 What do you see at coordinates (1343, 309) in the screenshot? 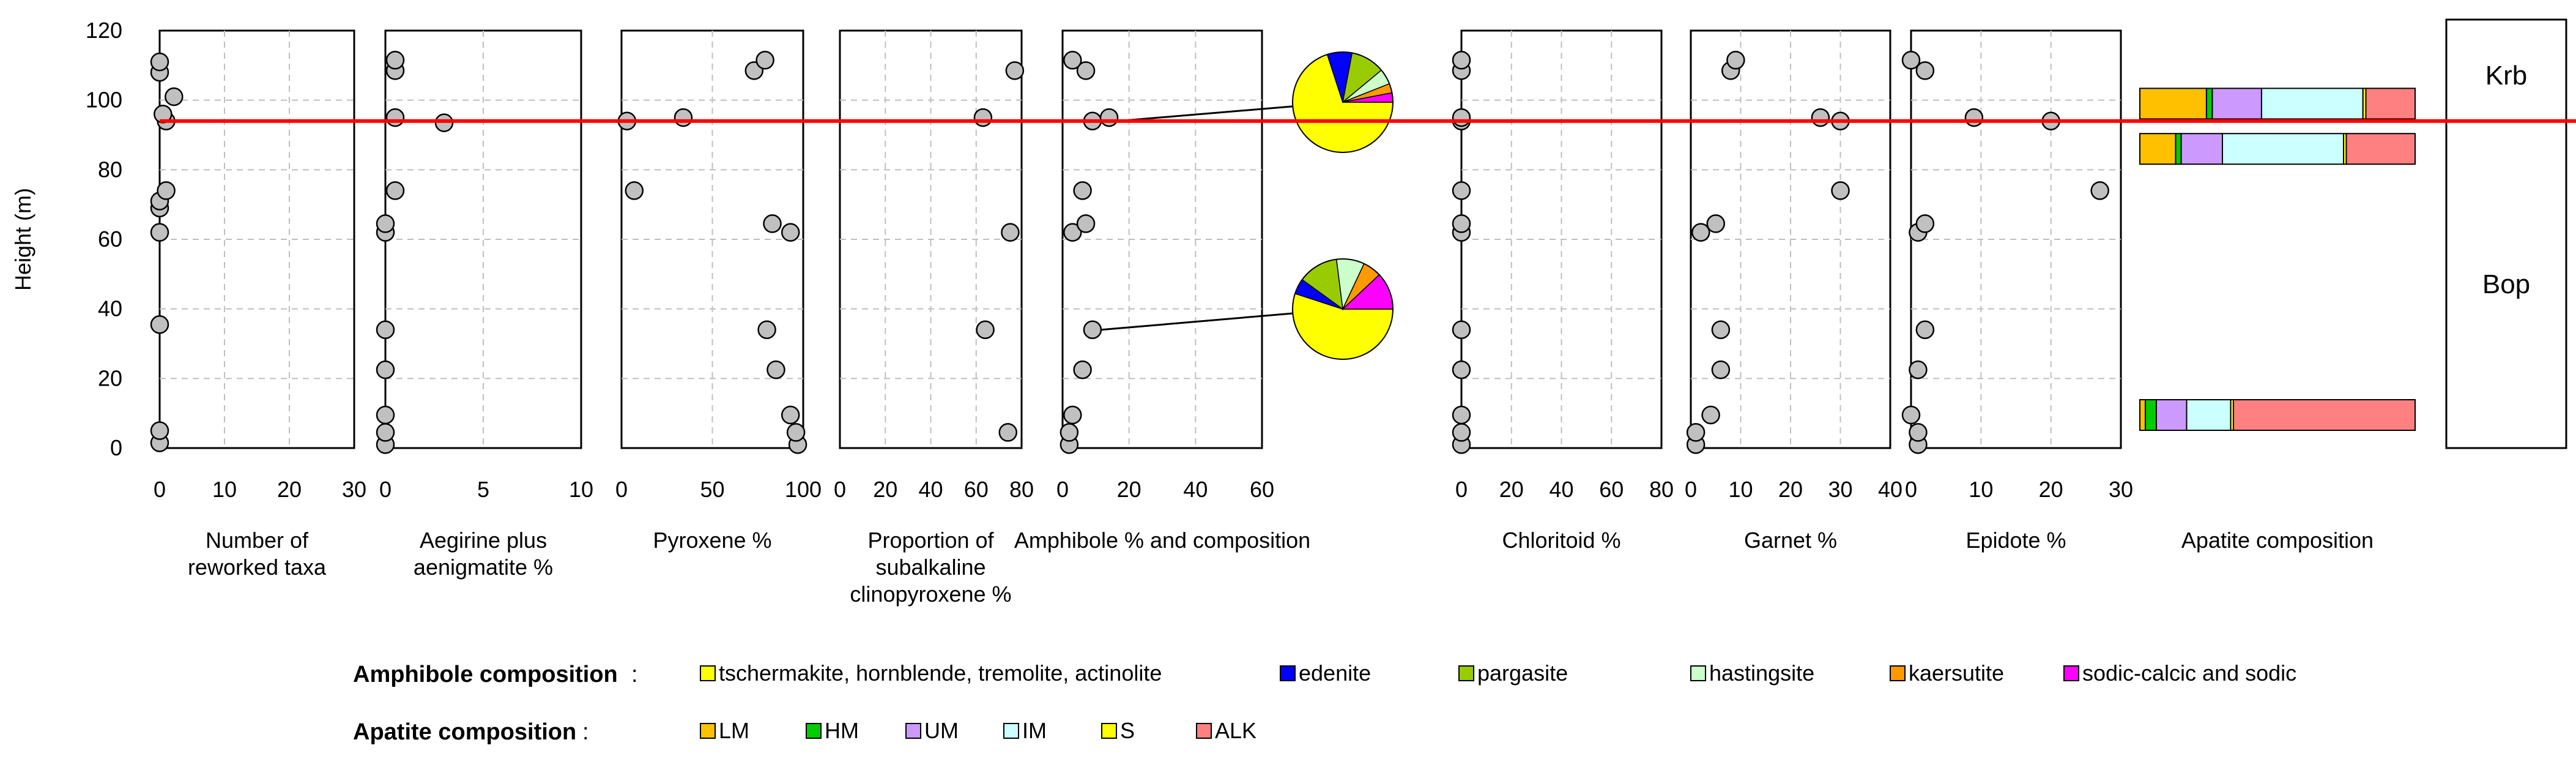
I see `pie-outline` at bounding box center [1343, 309].